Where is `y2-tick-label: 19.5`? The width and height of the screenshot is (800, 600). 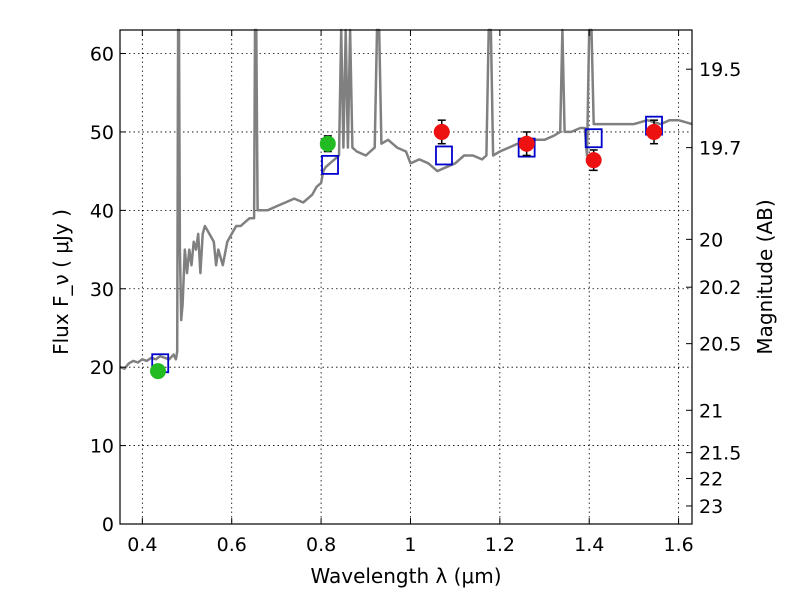 y2-tick-label: 19.5 is located at coordinates (720, 70).